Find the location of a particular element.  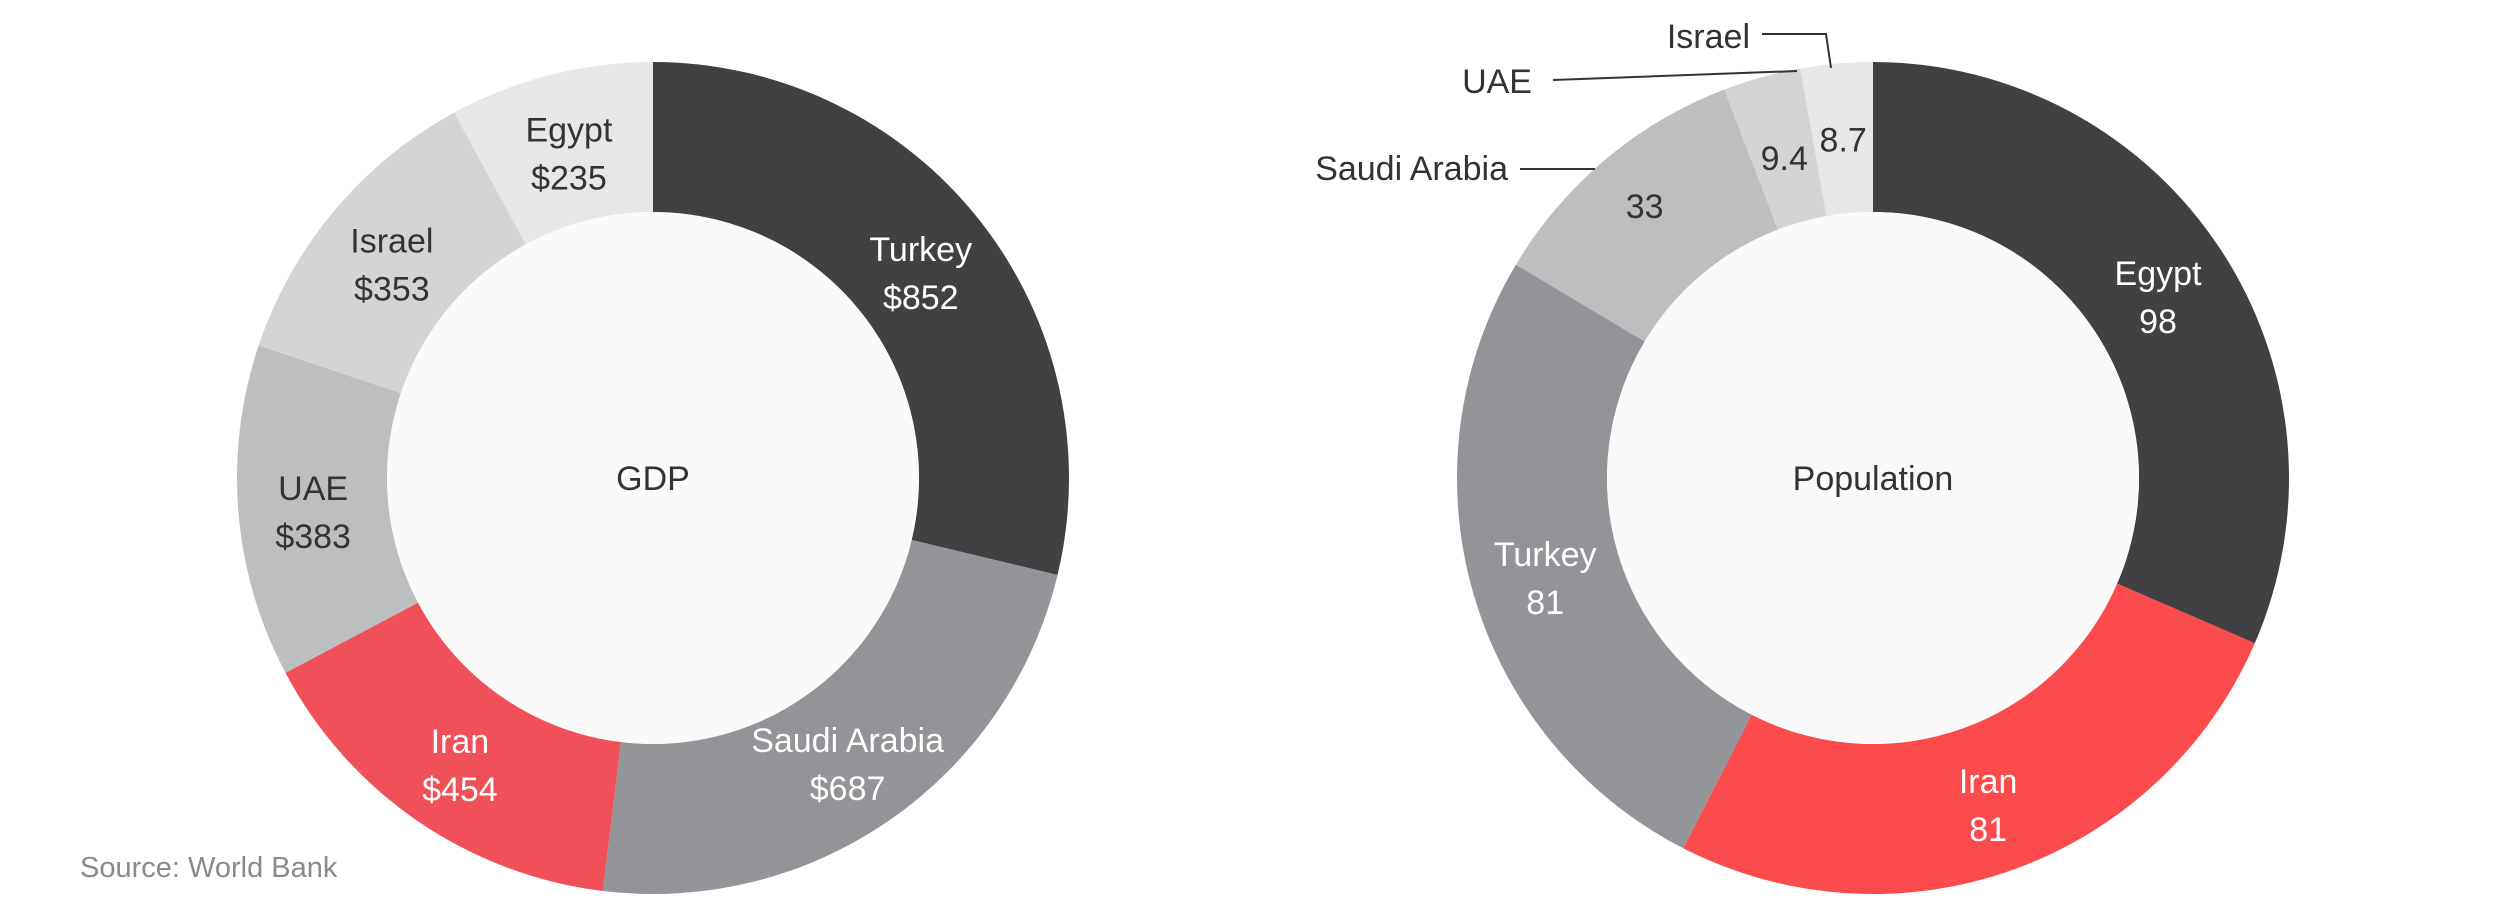

gdp-slice-iran is located at coordinates (453, 746).